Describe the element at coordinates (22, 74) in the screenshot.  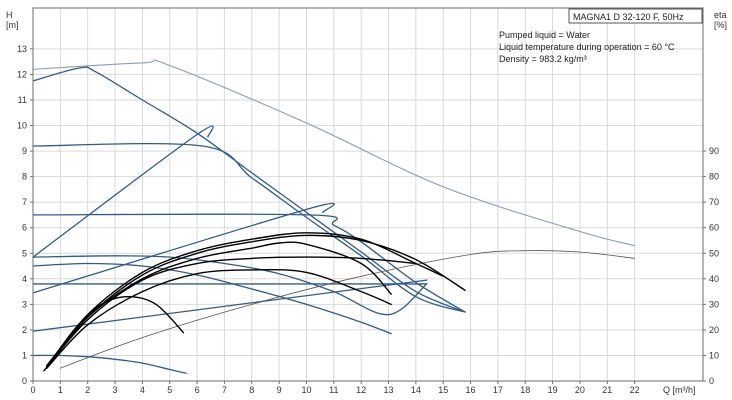
I see `y-tick-label: 12` at that location.